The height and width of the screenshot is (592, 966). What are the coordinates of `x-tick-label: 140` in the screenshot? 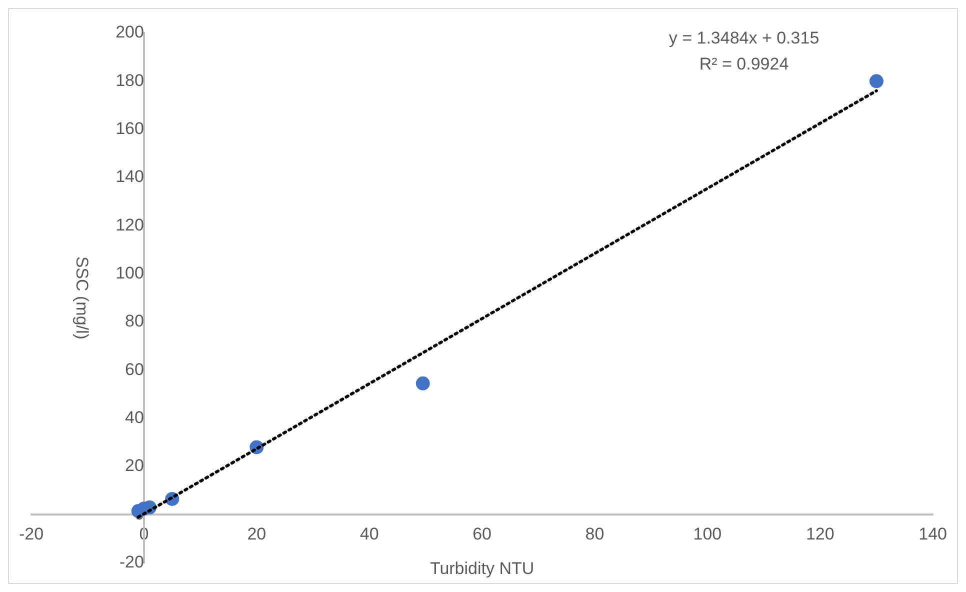 It's located at (933, 534).